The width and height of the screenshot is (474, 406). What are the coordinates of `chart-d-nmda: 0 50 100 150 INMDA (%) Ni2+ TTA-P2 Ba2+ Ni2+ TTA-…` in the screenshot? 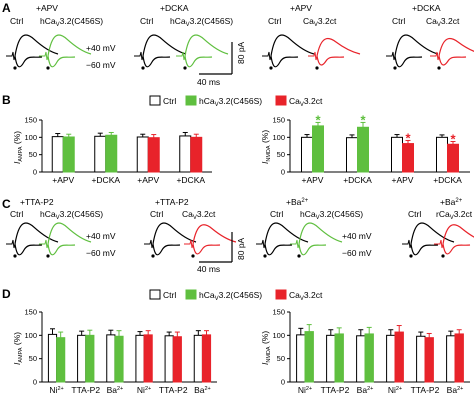 It's located at (365, 351).